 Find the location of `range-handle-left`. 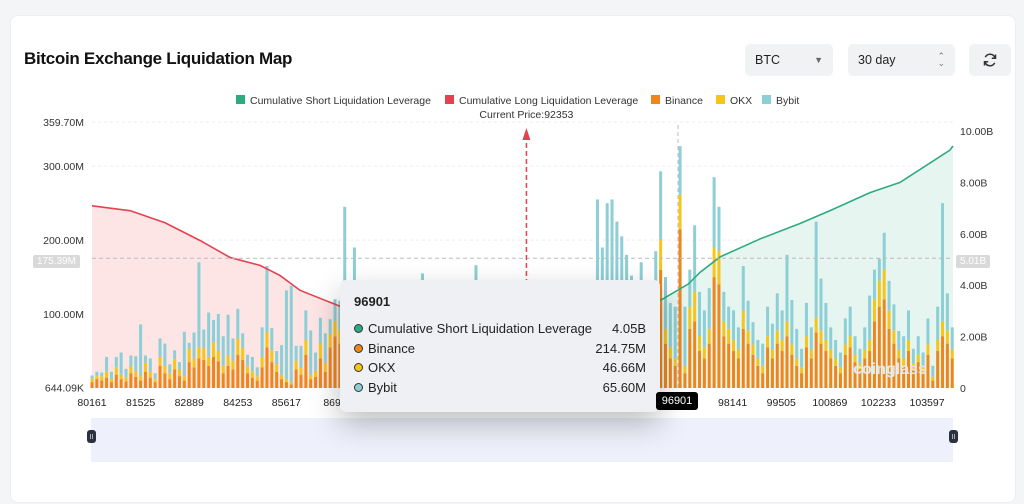

range-handle-left is located at coordinates (91, 436).